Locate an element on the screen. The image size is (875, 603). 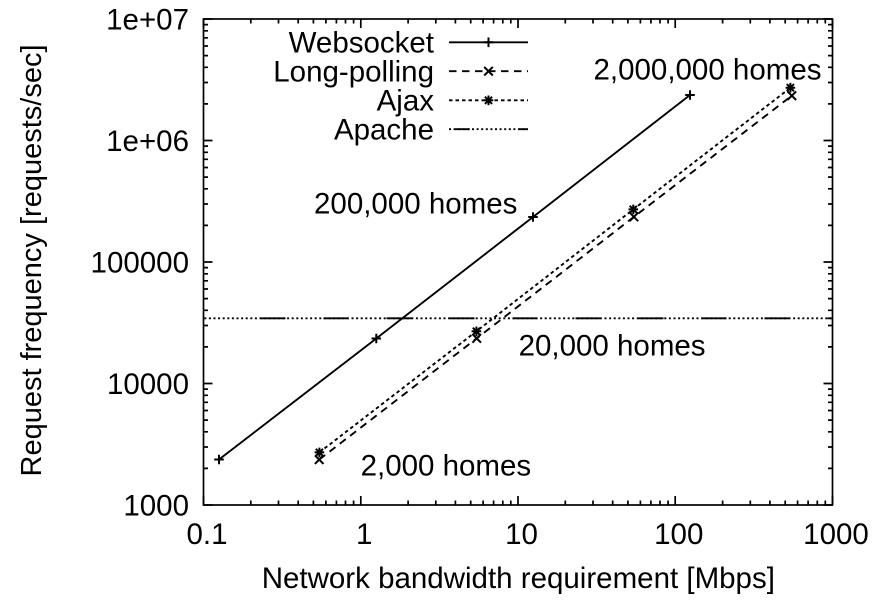
svg-text: 2,000 homes is located at coordinates (446, 466).